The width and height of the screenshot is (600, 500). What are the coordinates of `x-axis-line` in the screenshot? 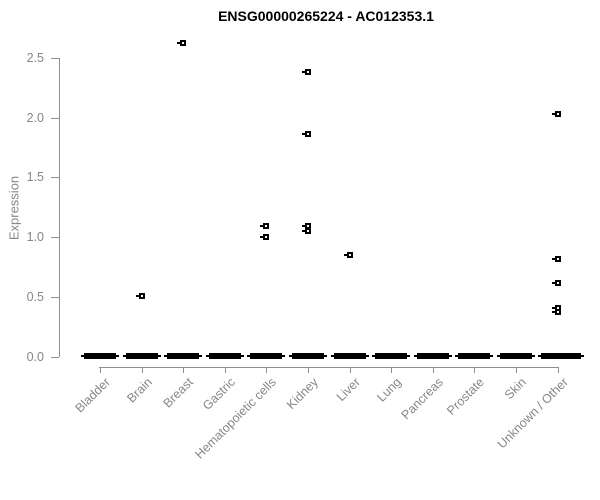 It's located at (329, 367).